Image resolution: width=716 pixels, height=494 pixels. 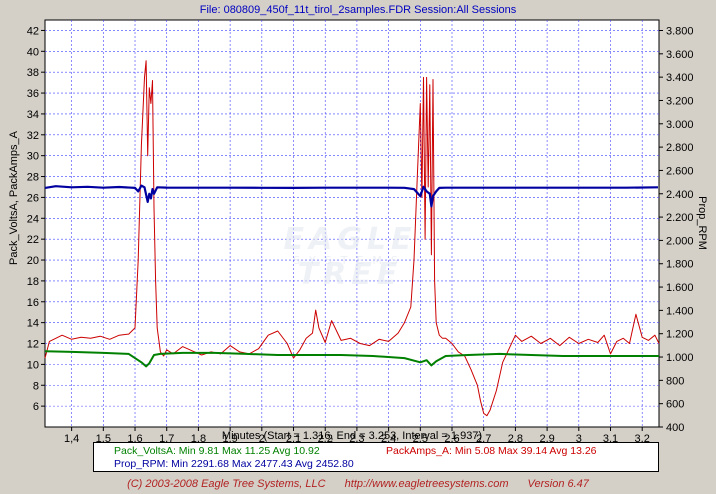 I want to click on y-right-tick-label: 2.000, so click(x=680, y=241).